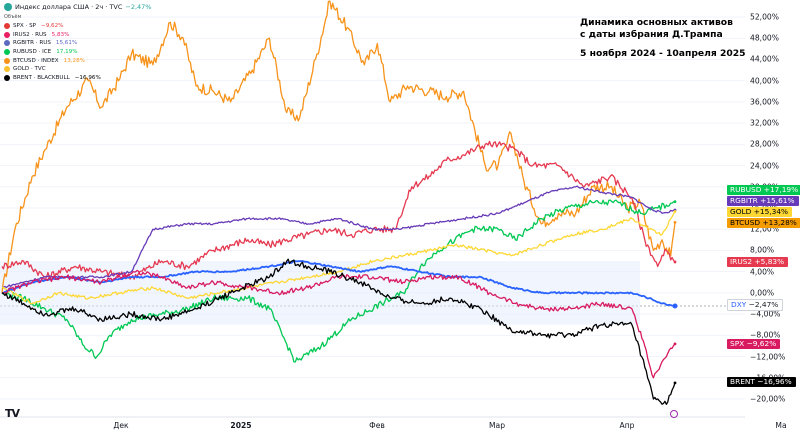  What do you see at coordinates (763, 304) in the screenshot?
I see `badge-value: −2,47%` at bounding box center [763, 304].